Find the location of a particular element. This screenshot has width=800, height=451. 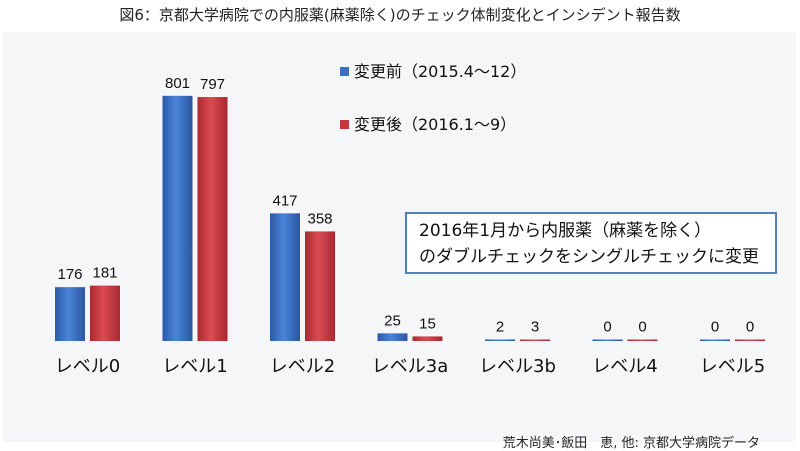

data-label-before-3: 25 is located at coordinates (392, 320).